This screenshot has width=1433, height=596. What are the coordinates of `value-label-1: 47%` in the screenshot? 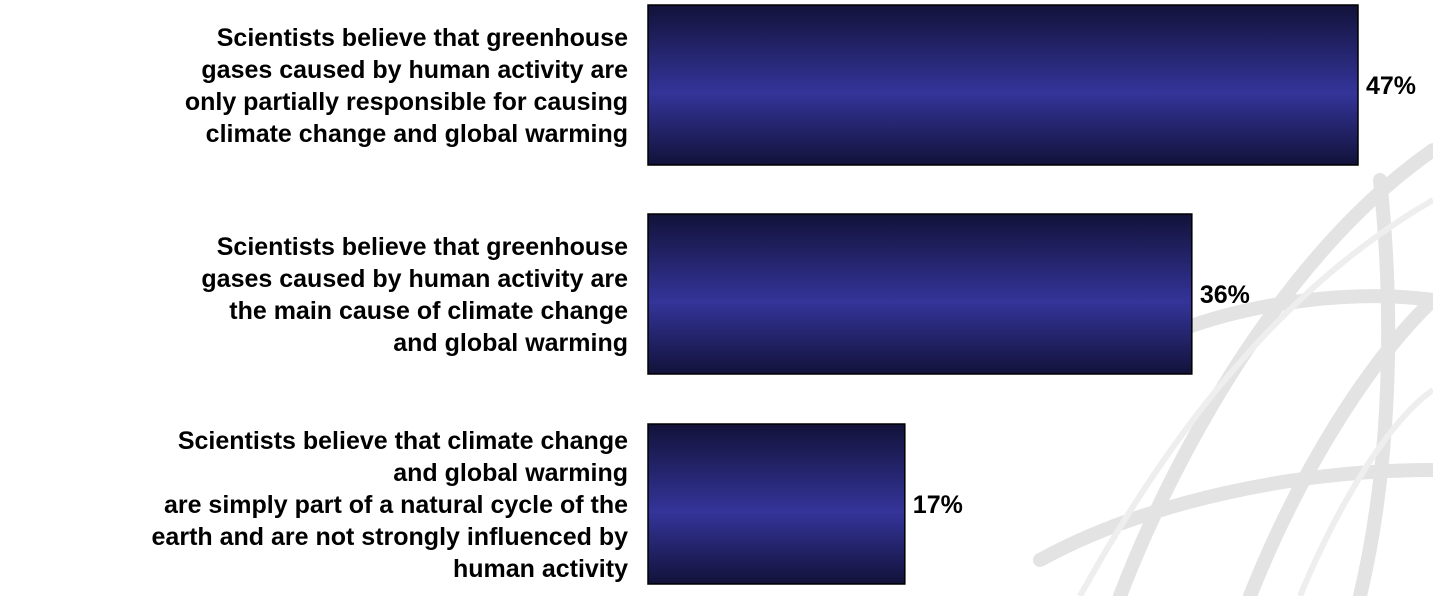 It's located at (1391, 86).